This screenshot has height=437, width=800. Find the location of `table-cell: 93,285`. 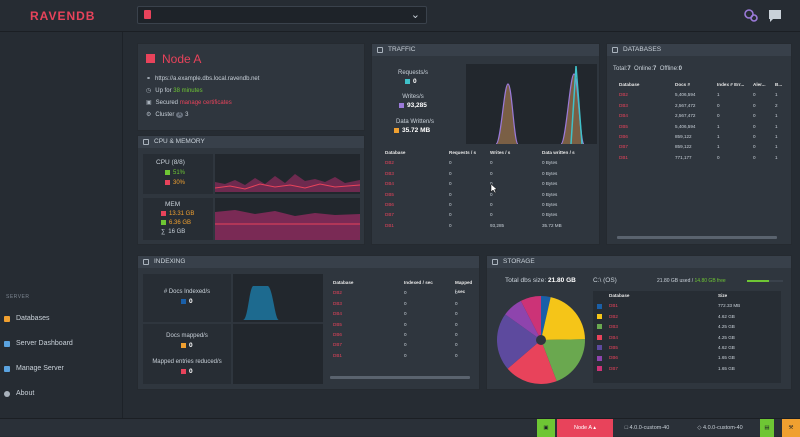

table-cell: 93,285 is located at coordinates (497, 225).